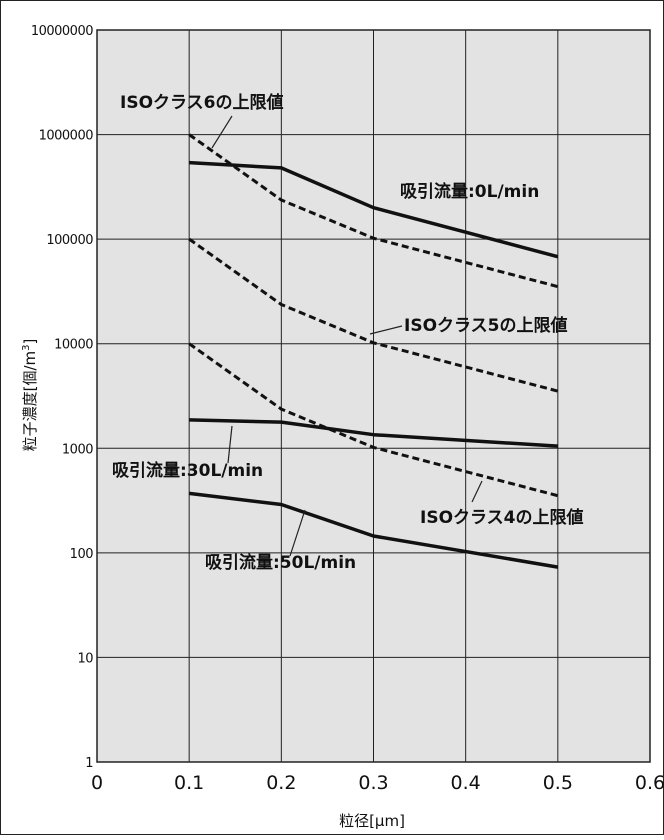 The width and height of the screenshot is (664, 840). I want to click on x-axis-title: 粒径[μm], so click(372, 821).